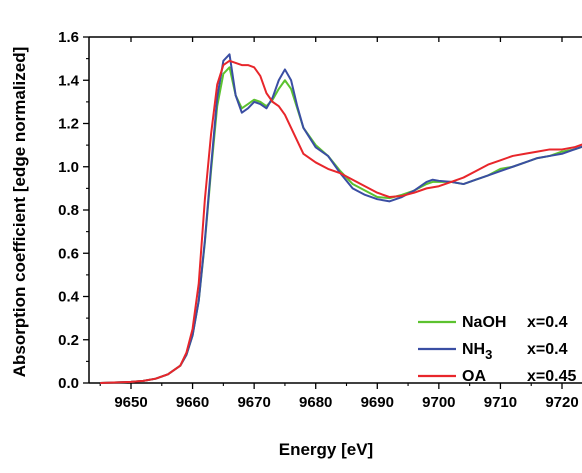 This screenshot has width=582, height=473. What do you see at coordinates (474, 376) in the screenshot?
I see `legend-label: OA` at bounding box center [474, 376].